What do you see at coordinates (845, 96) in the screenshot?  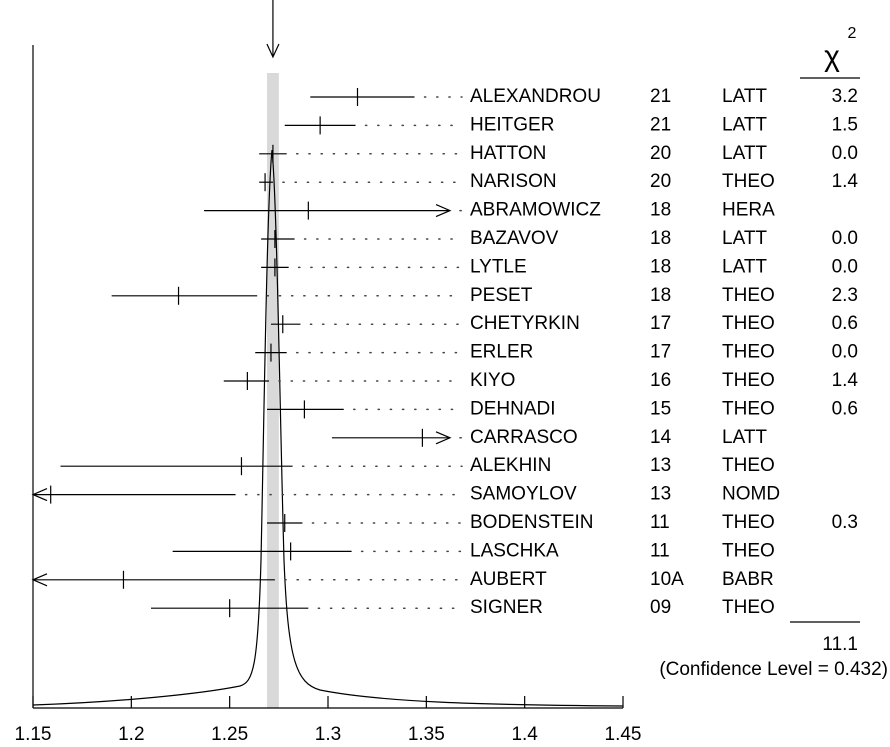 I see `chi2-value: 3.2` at bounding box center [845, 96].